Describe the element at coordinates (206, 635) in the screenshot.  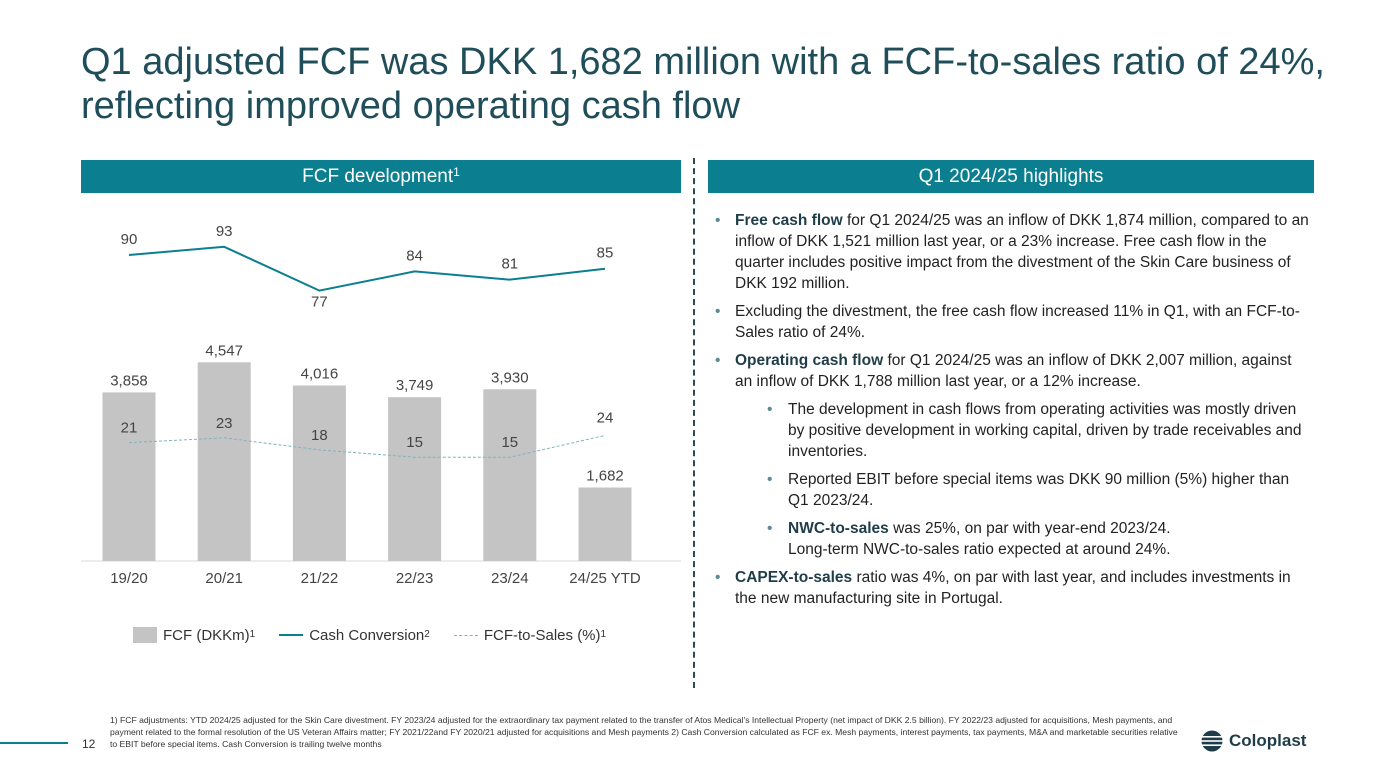
I see `legend-label-fcf: FCF (DKKm)` at that location.